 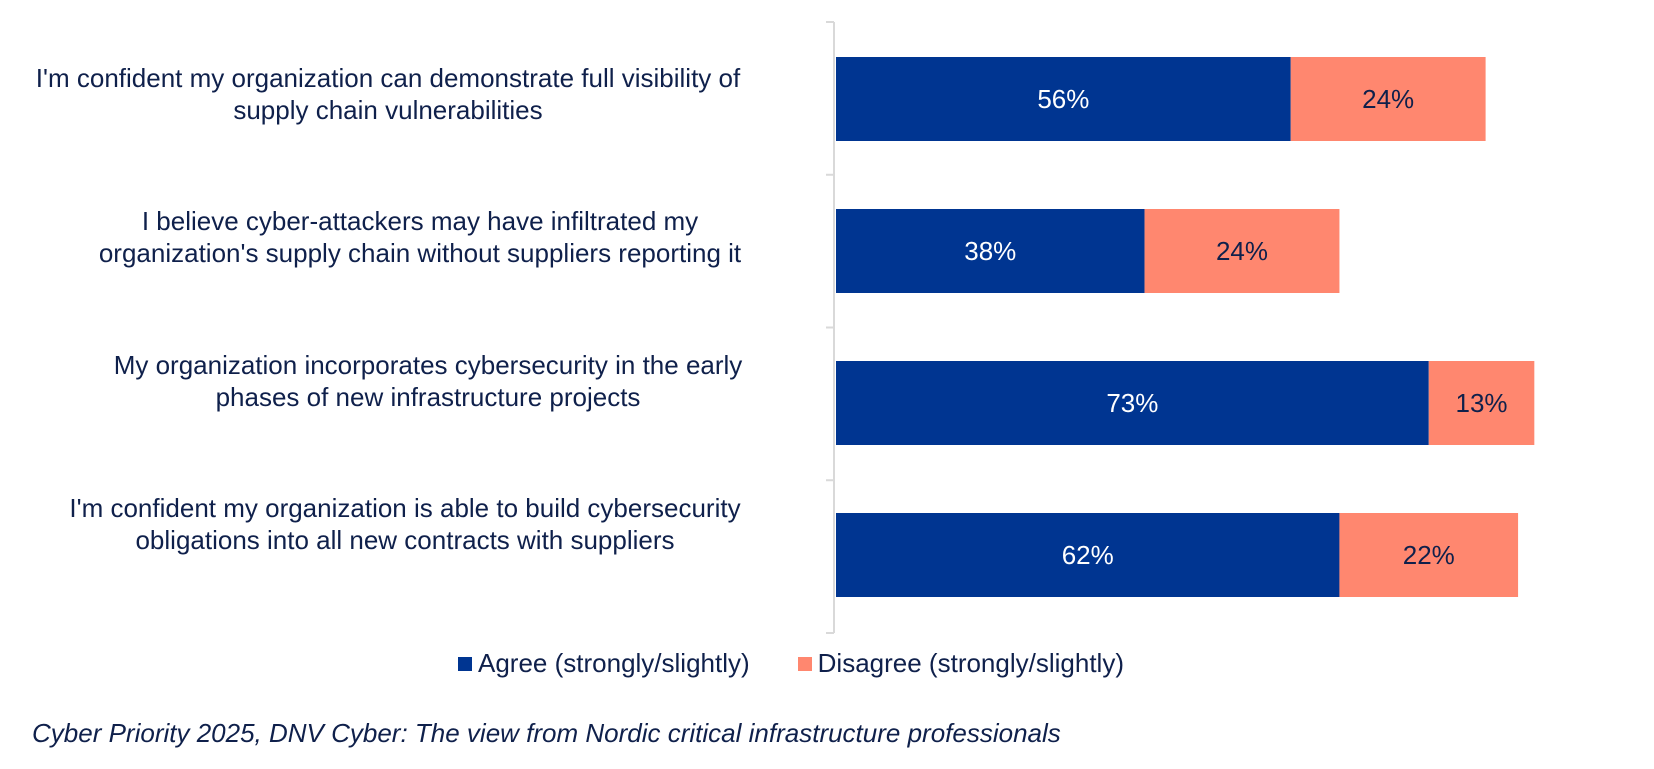 I want to click on data-label-disagree-3: 13%, so click(x=1482, y=403).